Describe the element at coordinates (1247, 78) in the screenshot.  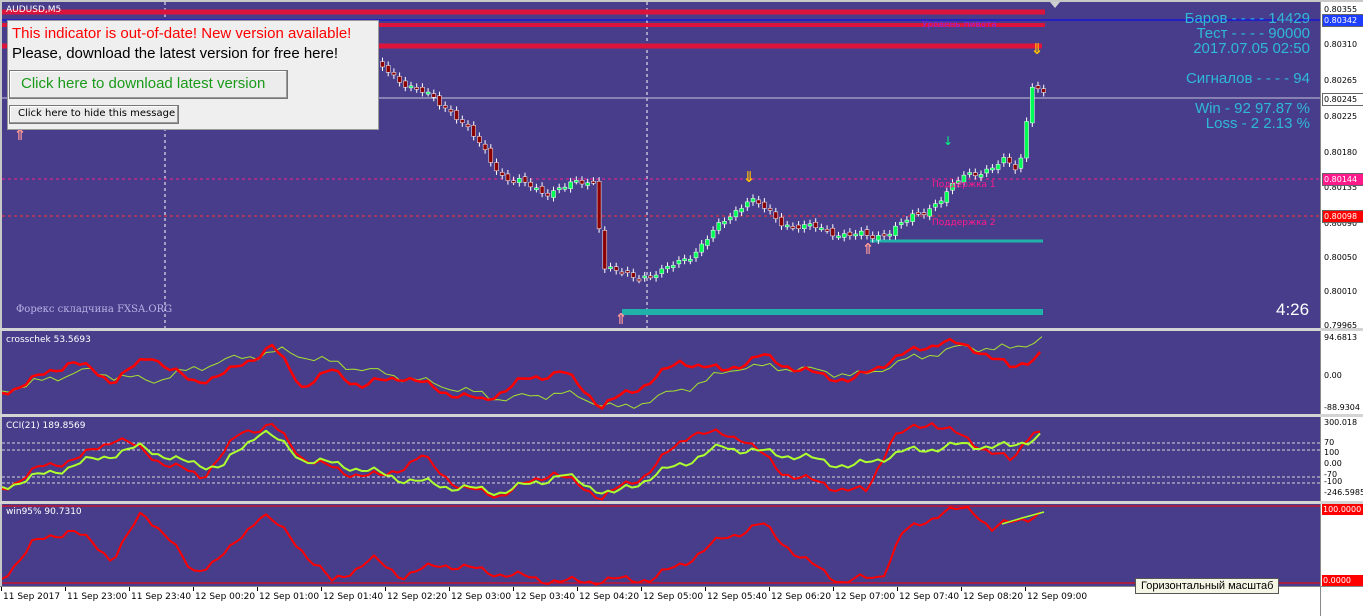
I see `stat-signals: Сигналов - - - - 94` at that location.